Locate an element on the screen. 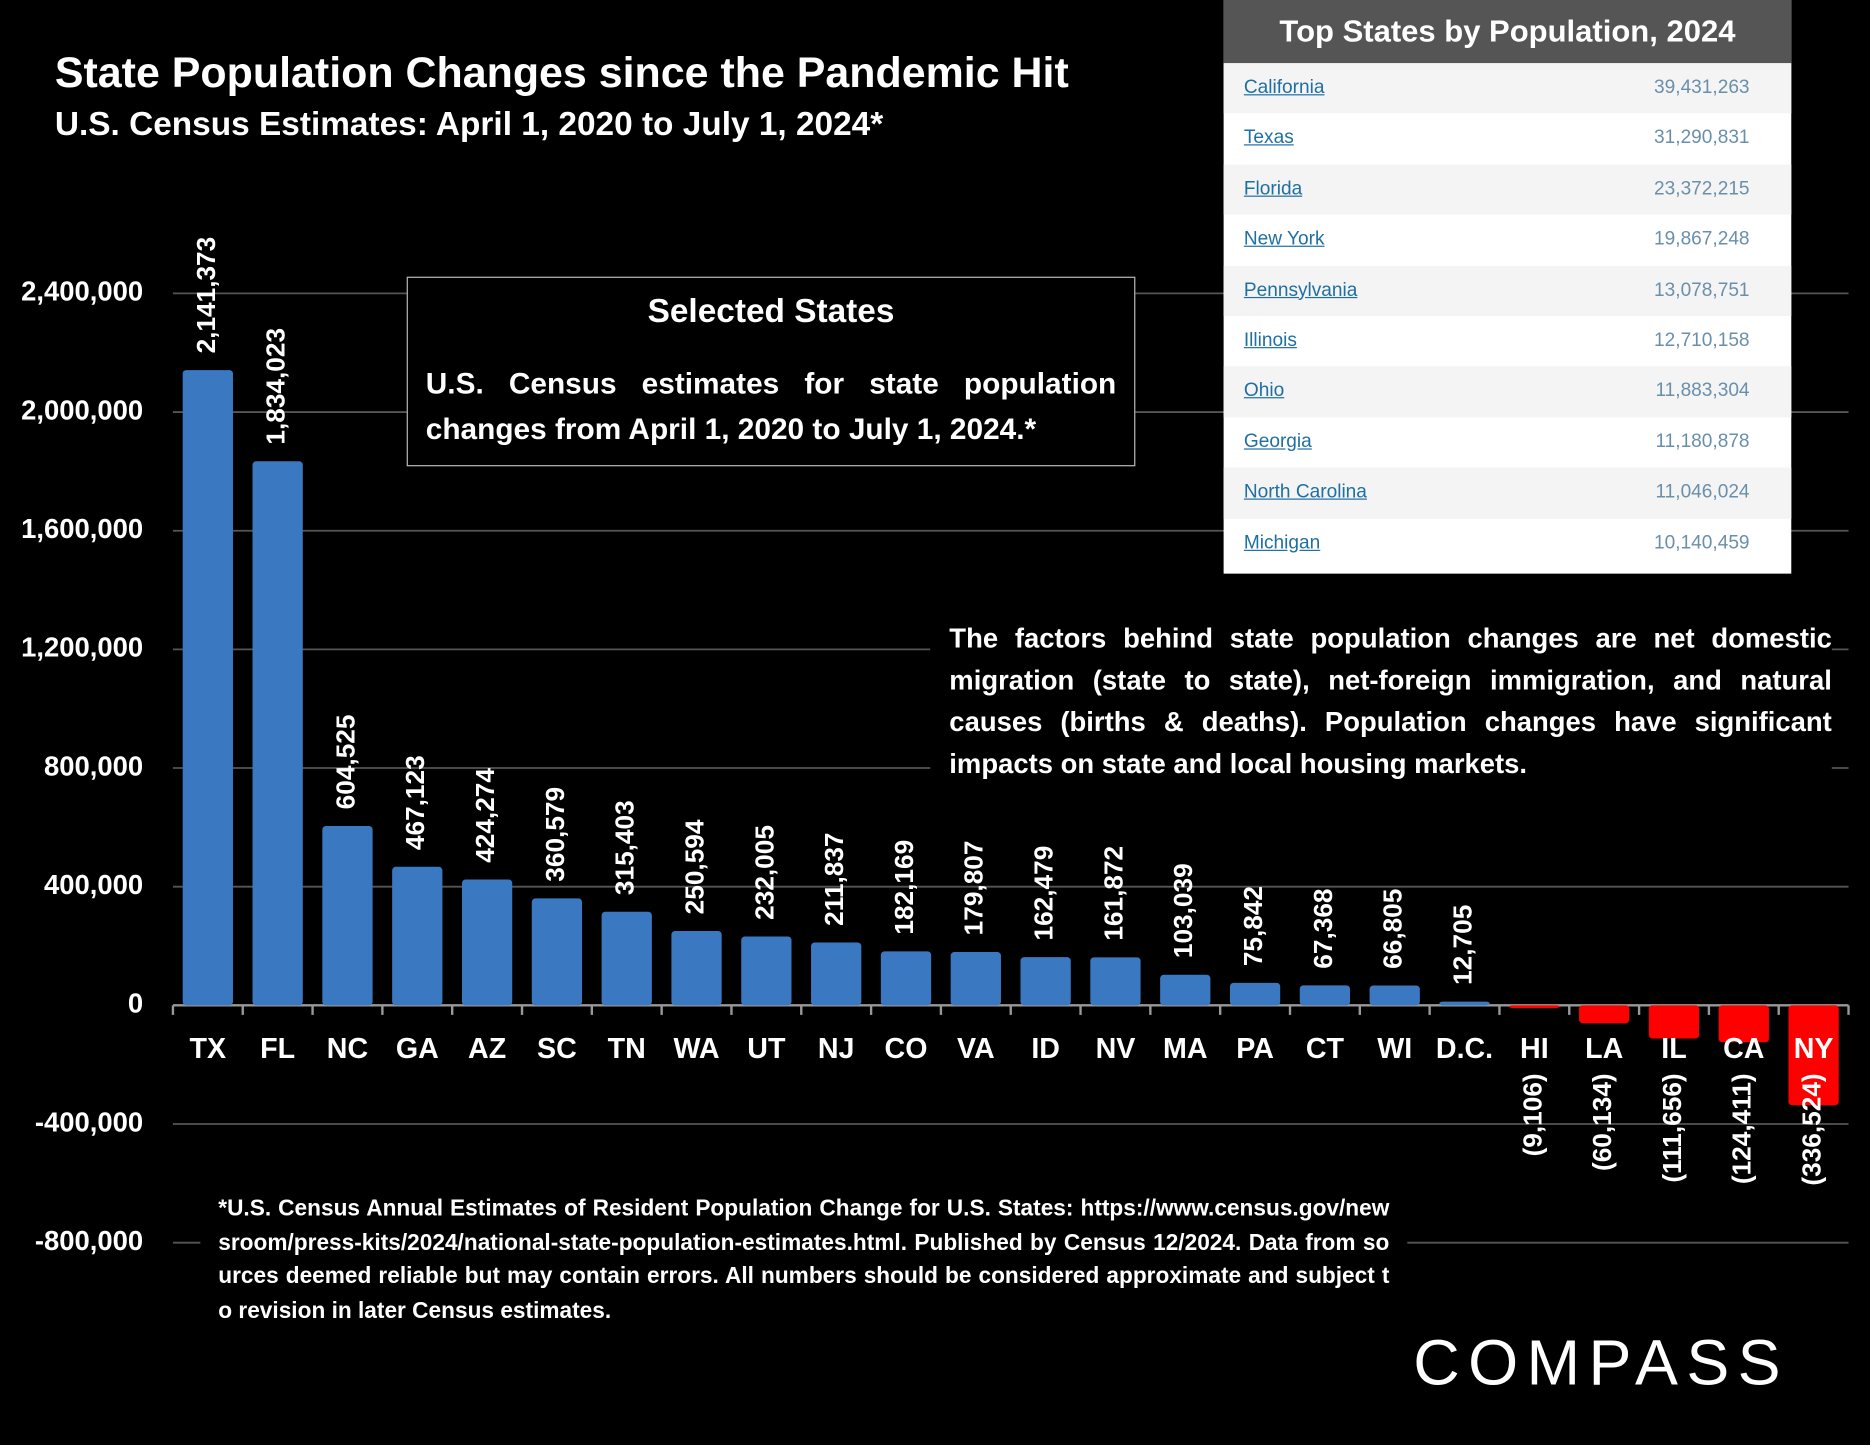 This screenshot has height=1445, width=1870. table-row: Texas 31,290,831 is located at coordinates (1508, 139).